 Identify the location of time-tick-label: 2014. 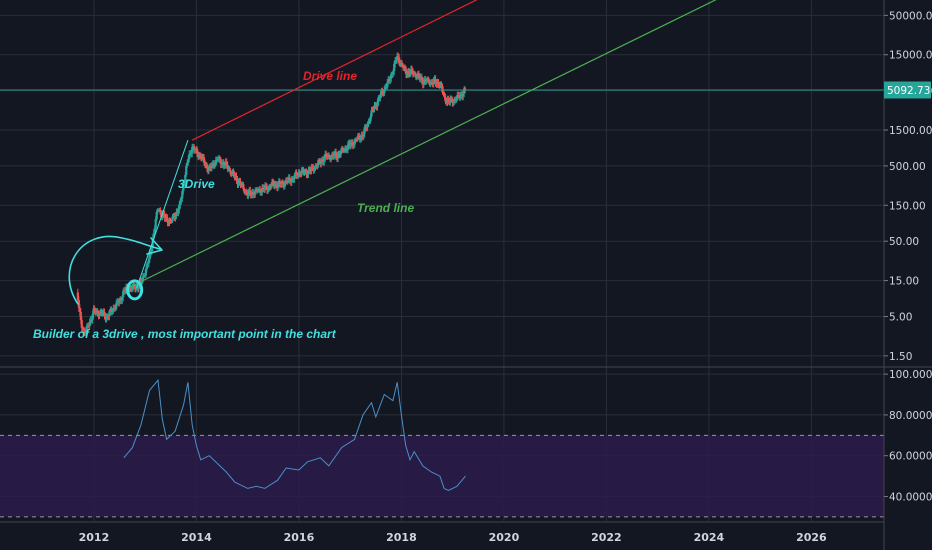
(196, 537).